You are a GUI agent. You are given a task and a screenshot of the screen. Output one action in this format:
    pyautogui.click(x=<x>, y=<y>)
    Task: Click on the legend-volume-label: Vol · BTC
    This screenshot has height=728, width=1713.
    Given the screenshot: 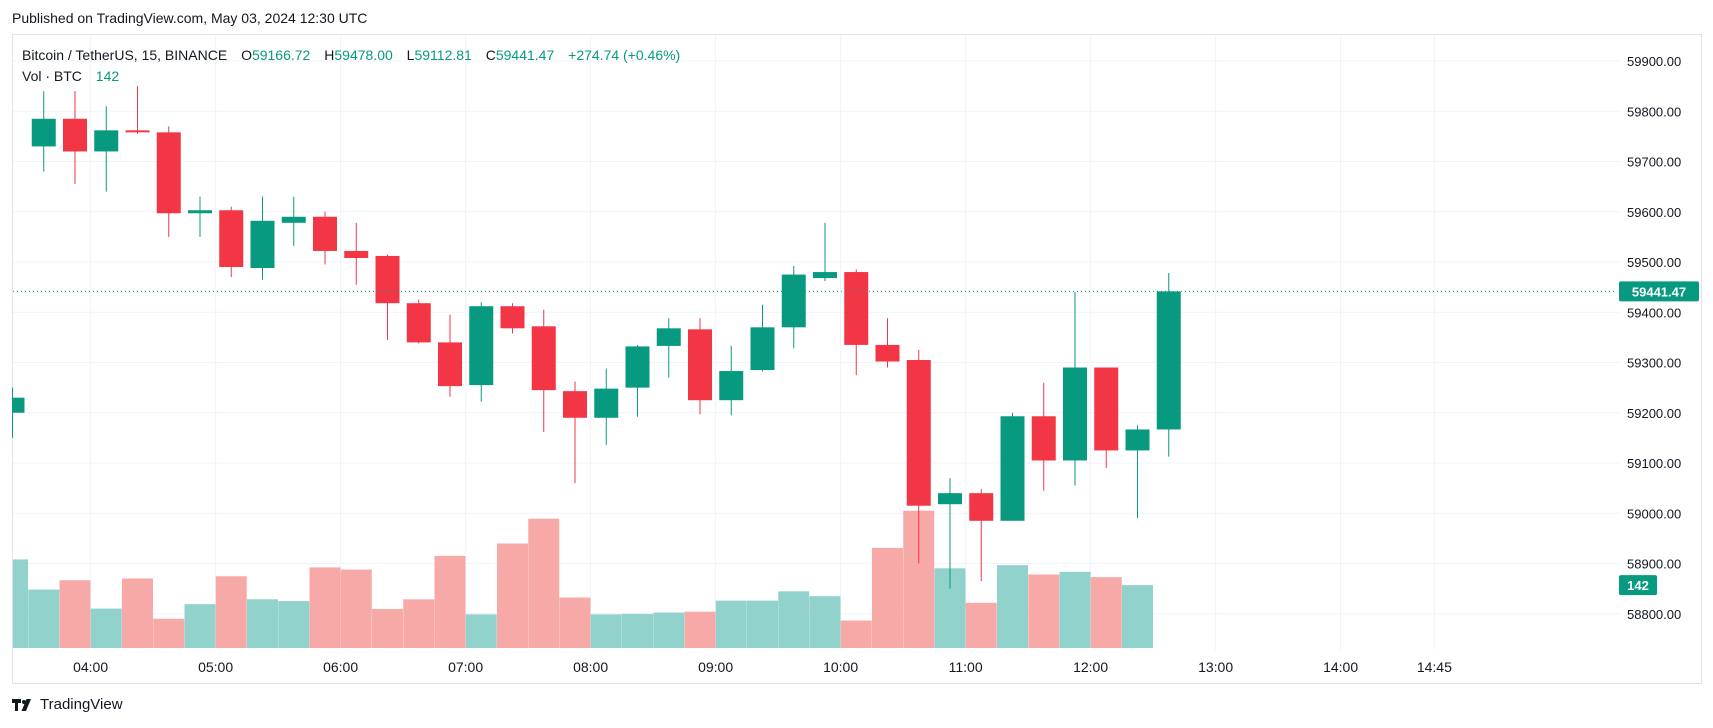 What is the action you would take?
    pyautogui.click(x=52, y=76)
    